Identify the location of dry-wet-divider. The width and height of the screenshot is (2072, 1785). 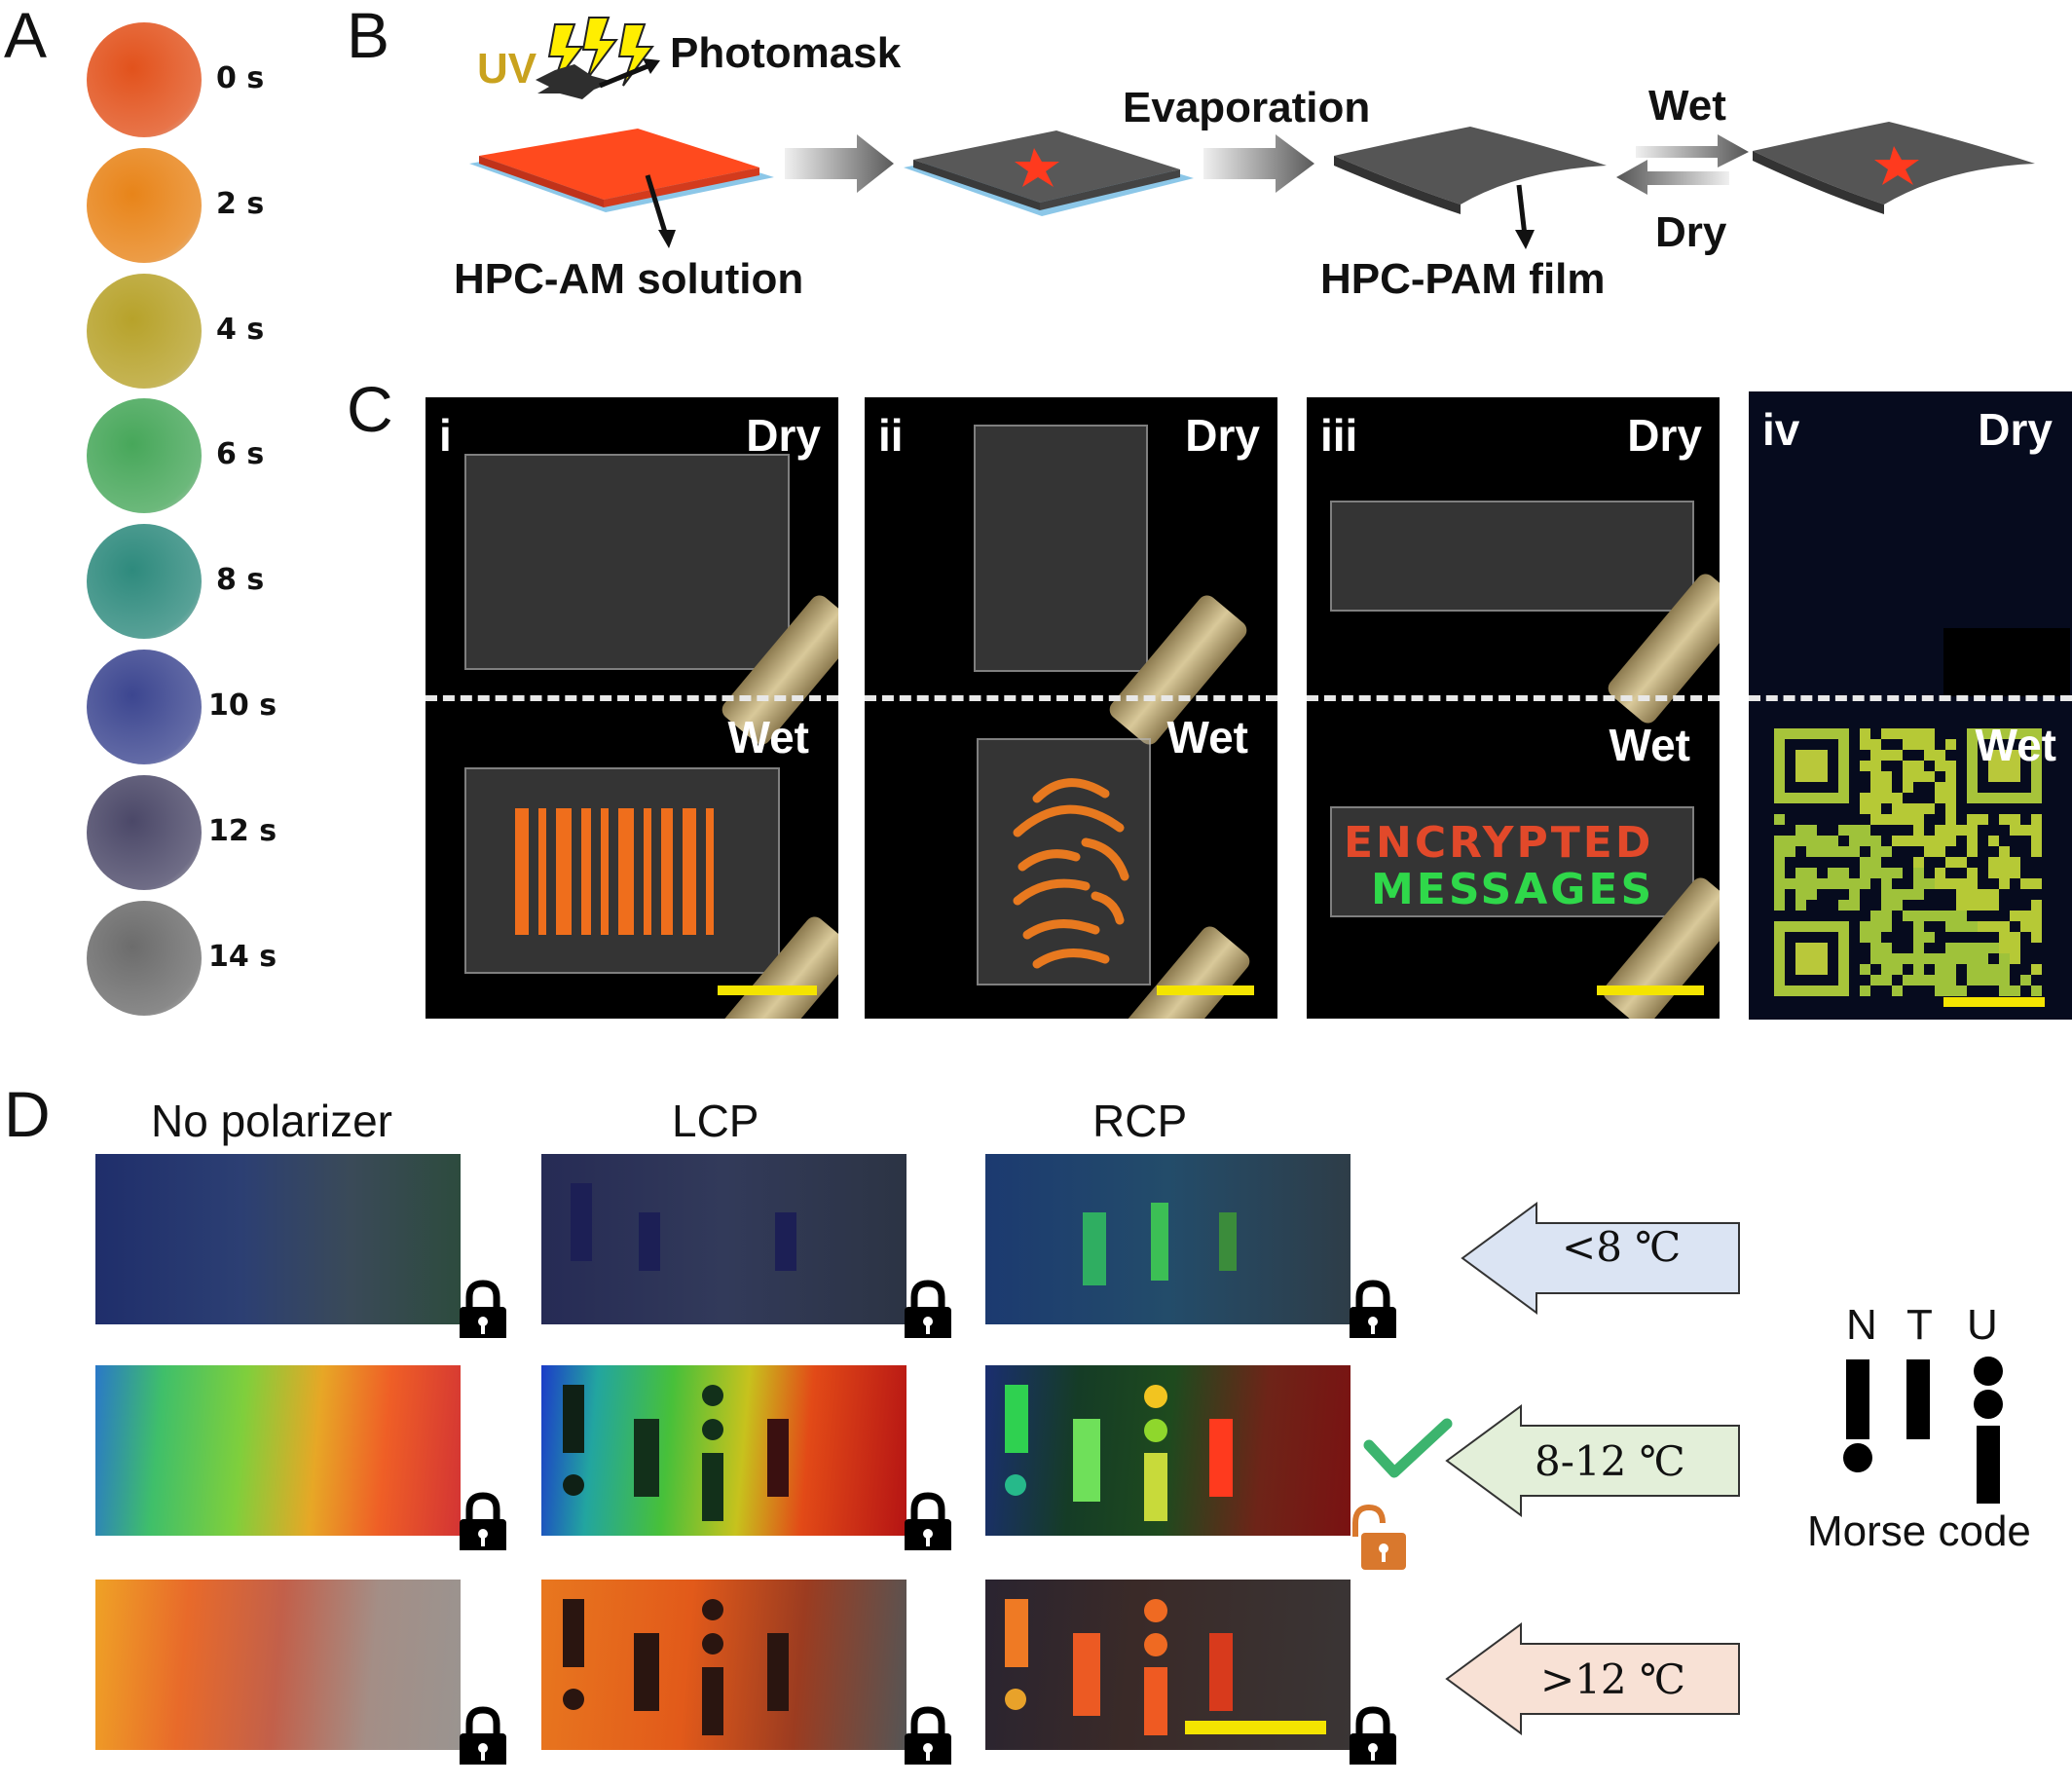
(1071, 698).